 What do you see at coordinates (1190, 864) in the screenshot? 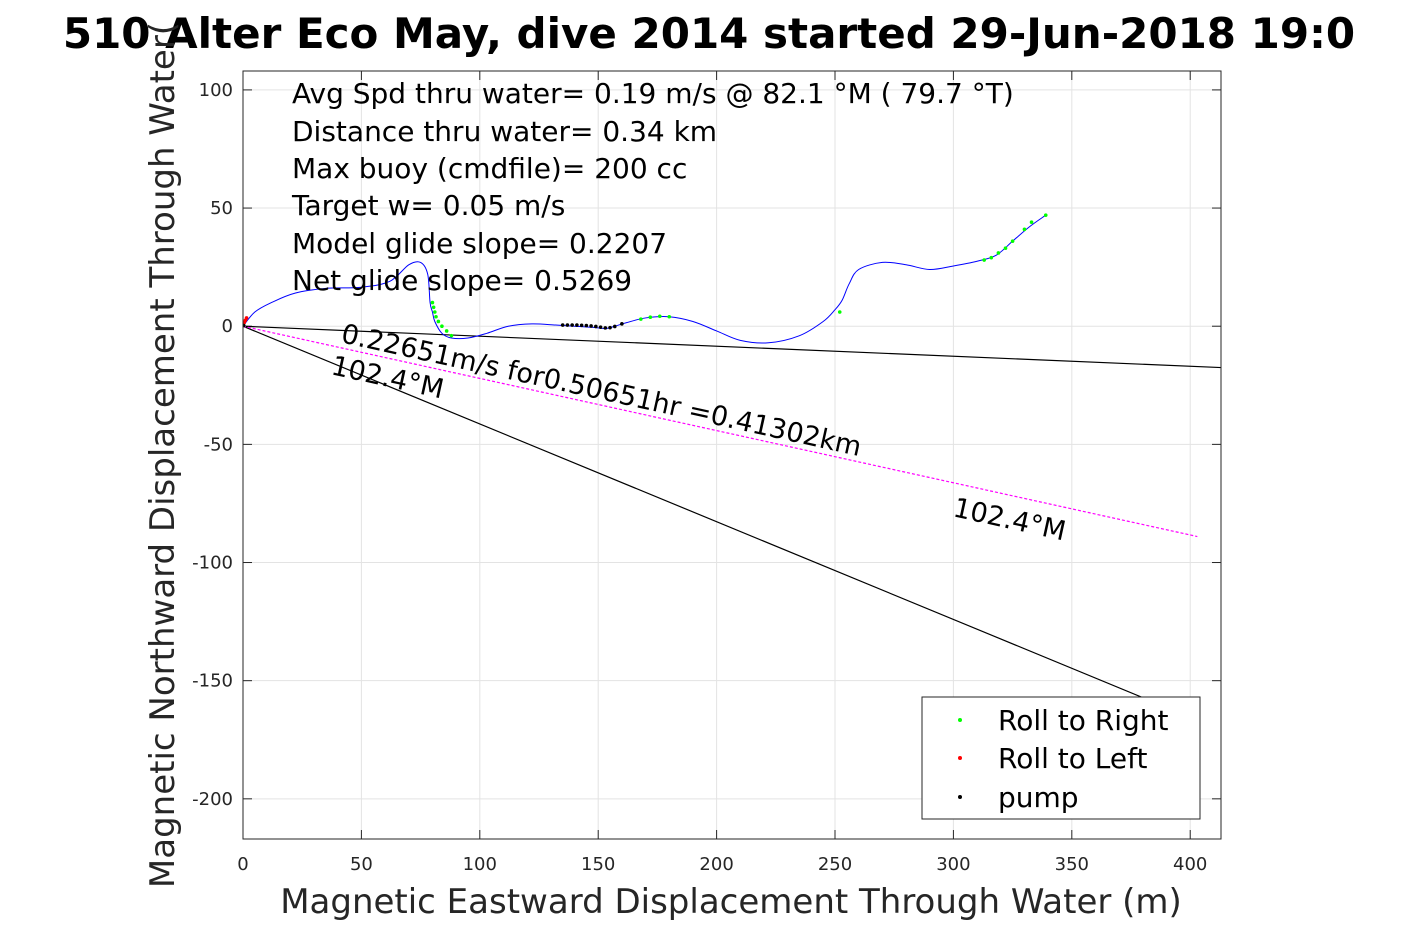
I see `x-tick-label: 400` at bounding box center [1190, 864].